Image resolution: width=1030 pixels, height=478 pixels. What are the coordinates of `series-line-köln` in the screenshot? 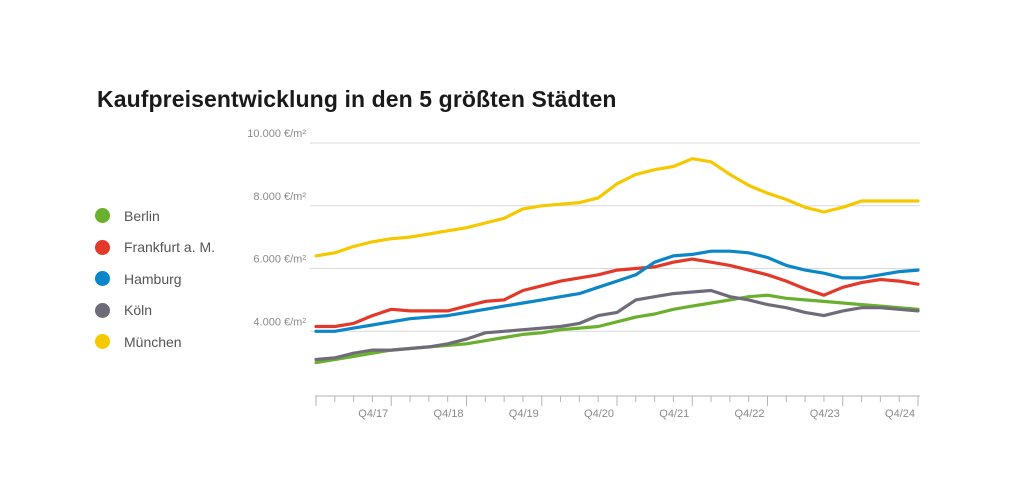 It's located at (617, 325).